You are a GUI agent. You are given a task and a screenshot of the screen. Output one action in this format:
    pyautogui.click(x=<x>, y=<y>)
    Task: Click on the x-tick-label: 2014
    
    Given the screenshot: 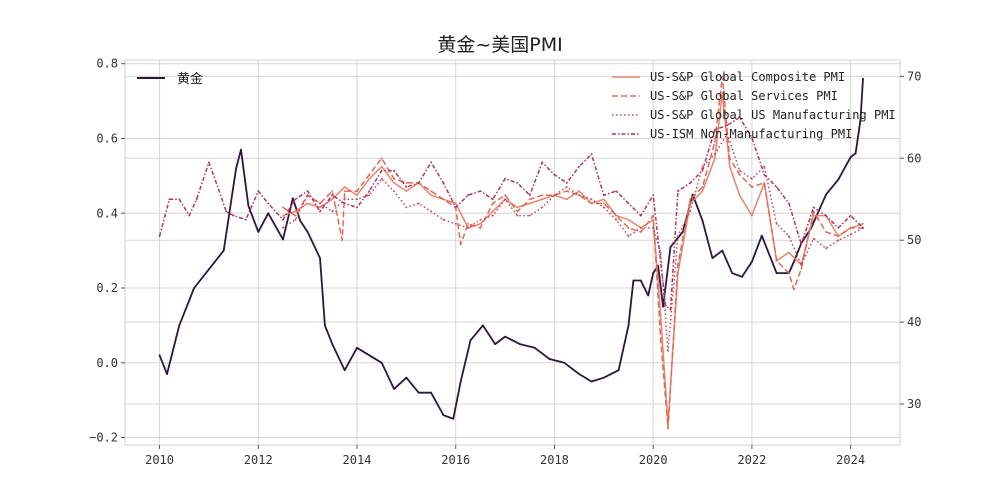 What is the action you would take?
    pyautogui.click(x=357, y=460)
    